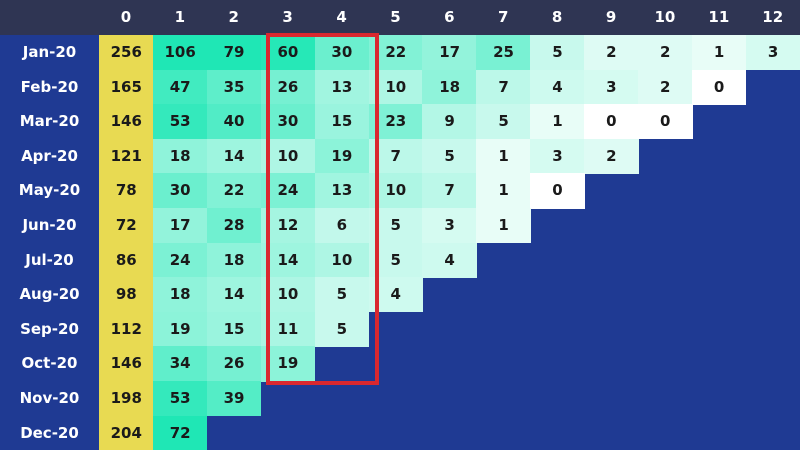  I want to click on row-label: Jun-20, so click(49, 225).